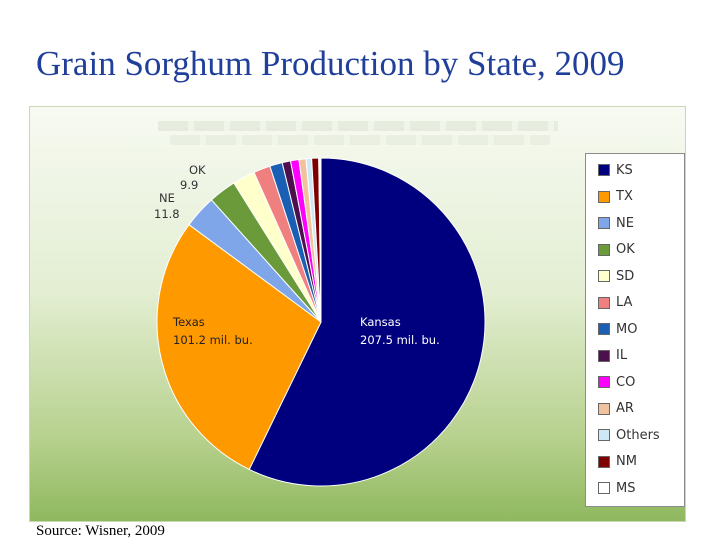  I want to click on legend-label-others: Others, so click(638, 435).